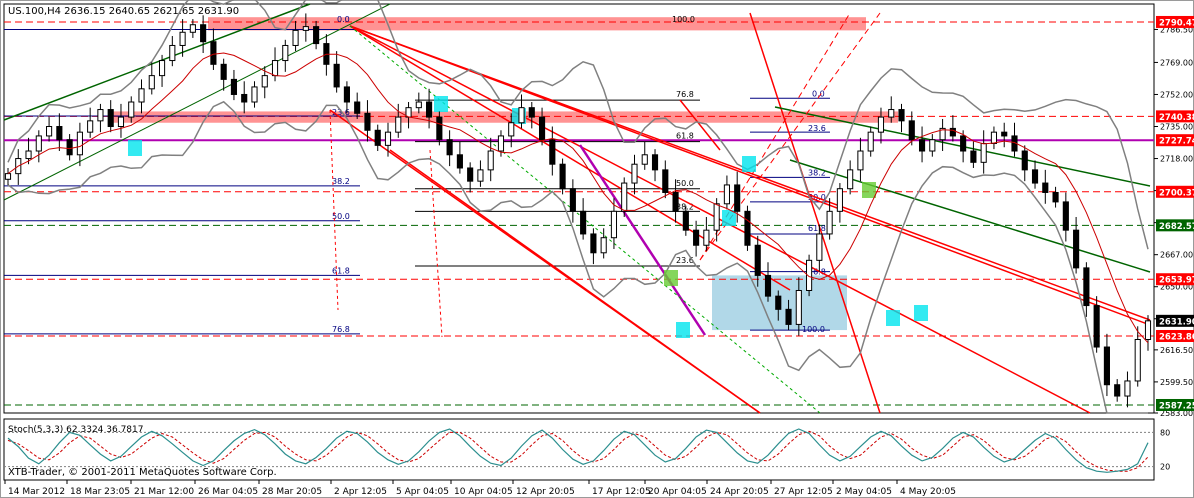 The width and height of the screenshot is (1194, 498). I want to click on price-tick-label-7: 2667.00, so click(1176, 255).